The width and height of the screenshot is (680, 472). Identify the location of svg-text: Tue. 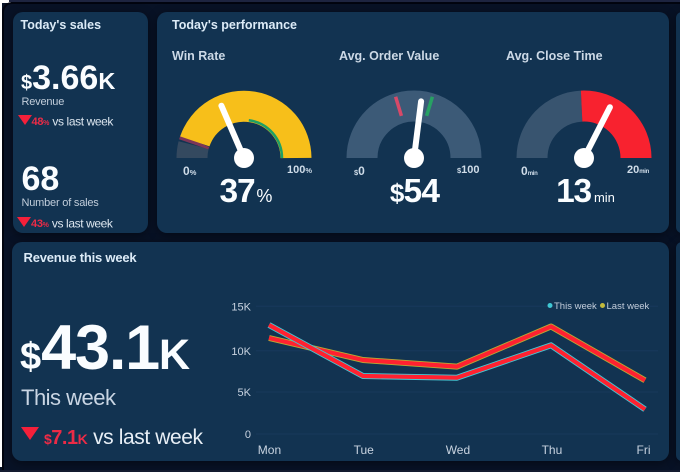
(364, 450).